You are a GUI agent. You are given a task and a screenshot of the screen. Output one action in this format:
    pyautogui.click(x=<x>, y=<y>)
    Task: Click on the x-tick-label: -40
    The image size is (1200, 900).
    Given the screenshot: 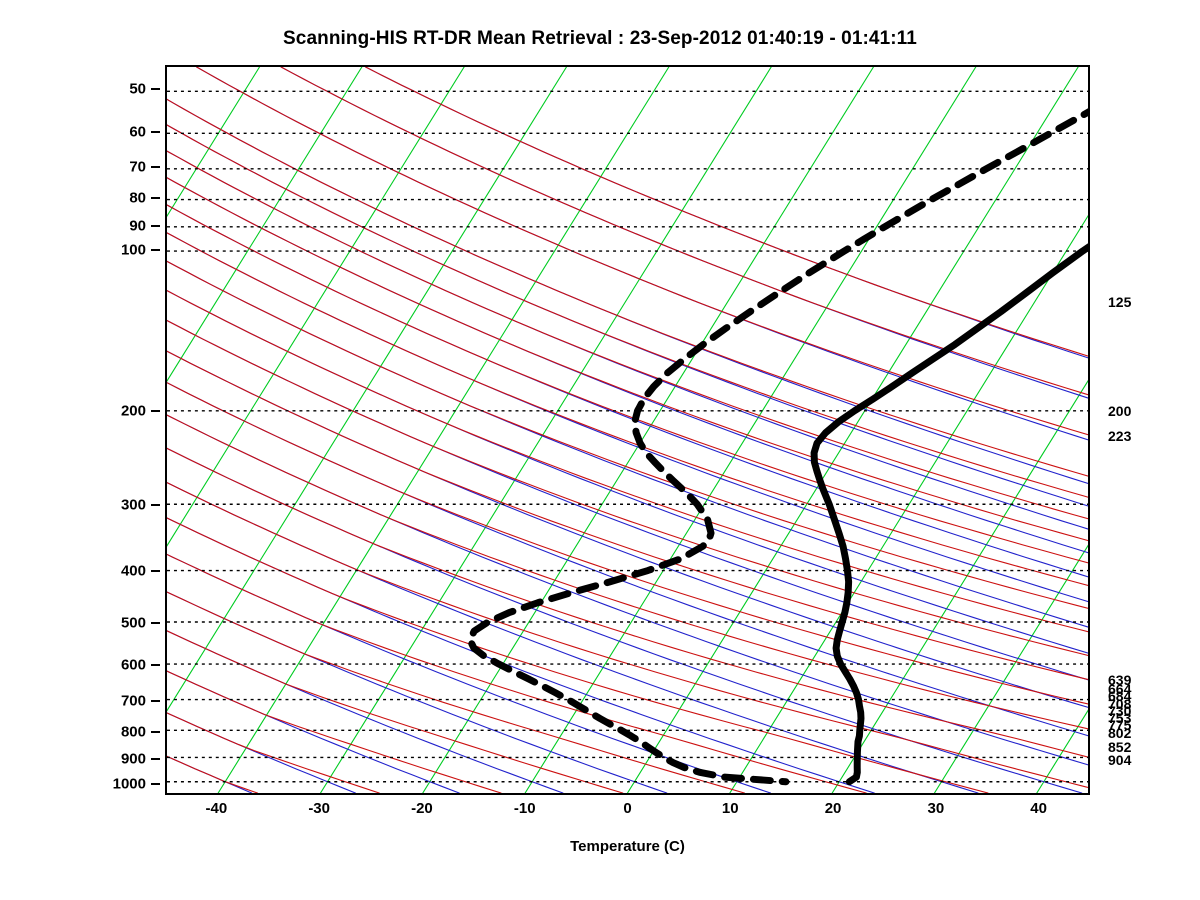 What is the action you would take?
    pyautogui.click(x=216, y=808)
    